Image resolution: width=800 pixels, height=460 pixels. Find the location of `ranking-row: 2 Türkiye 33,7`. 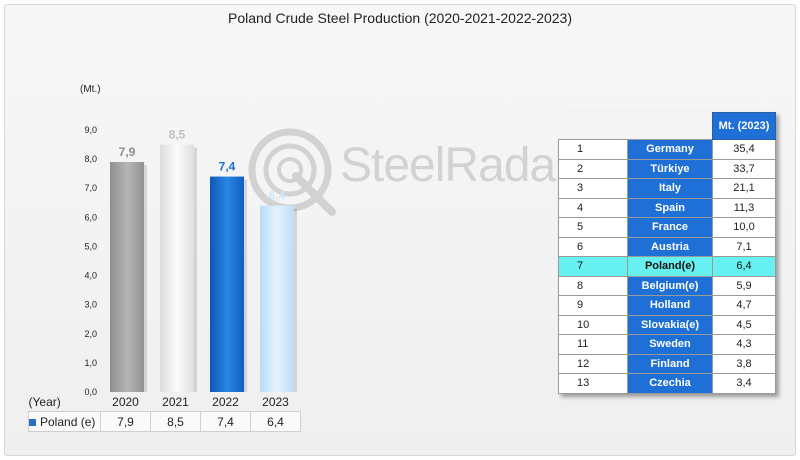

ranking-row: 2 Türkiye 33,7 is located at coordinates (667, 168).